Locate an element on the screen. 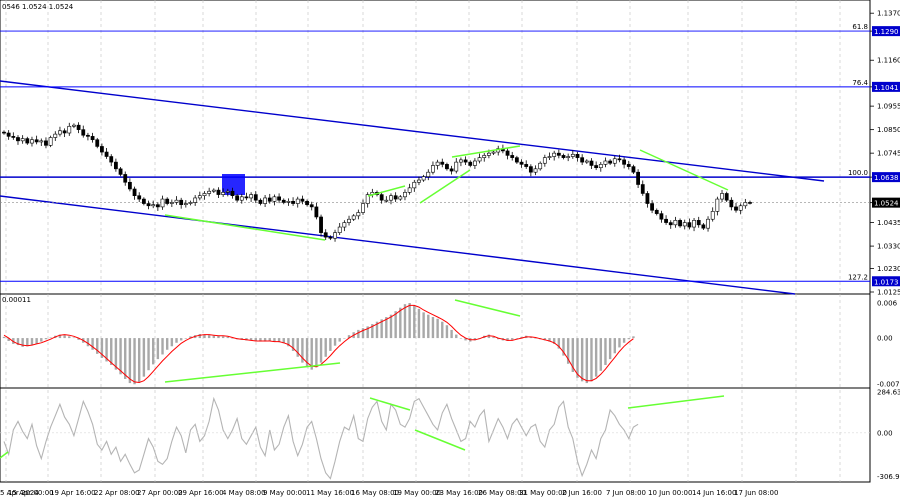 This screenshot has width=900, height=504. fib-price-tag: 1.0638 is located at coordinates (886, 177).